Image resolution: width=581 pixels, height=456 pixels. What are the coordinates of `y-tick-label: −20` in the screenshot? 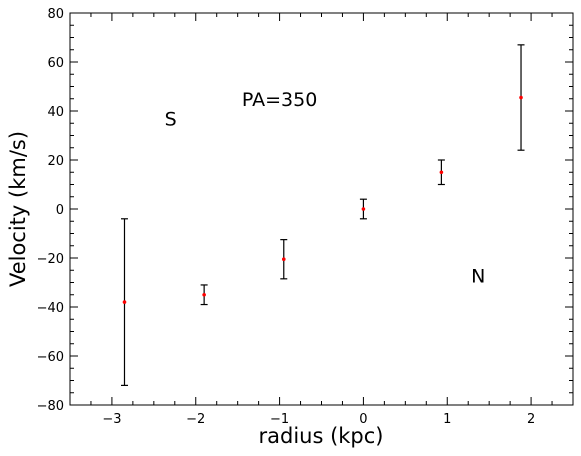 It's located at (50, 259).